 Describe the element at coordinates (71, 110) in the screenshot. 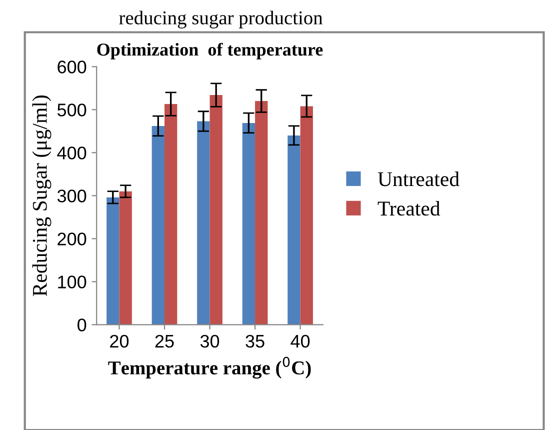

I see `y-tick-label: 500` at that location.